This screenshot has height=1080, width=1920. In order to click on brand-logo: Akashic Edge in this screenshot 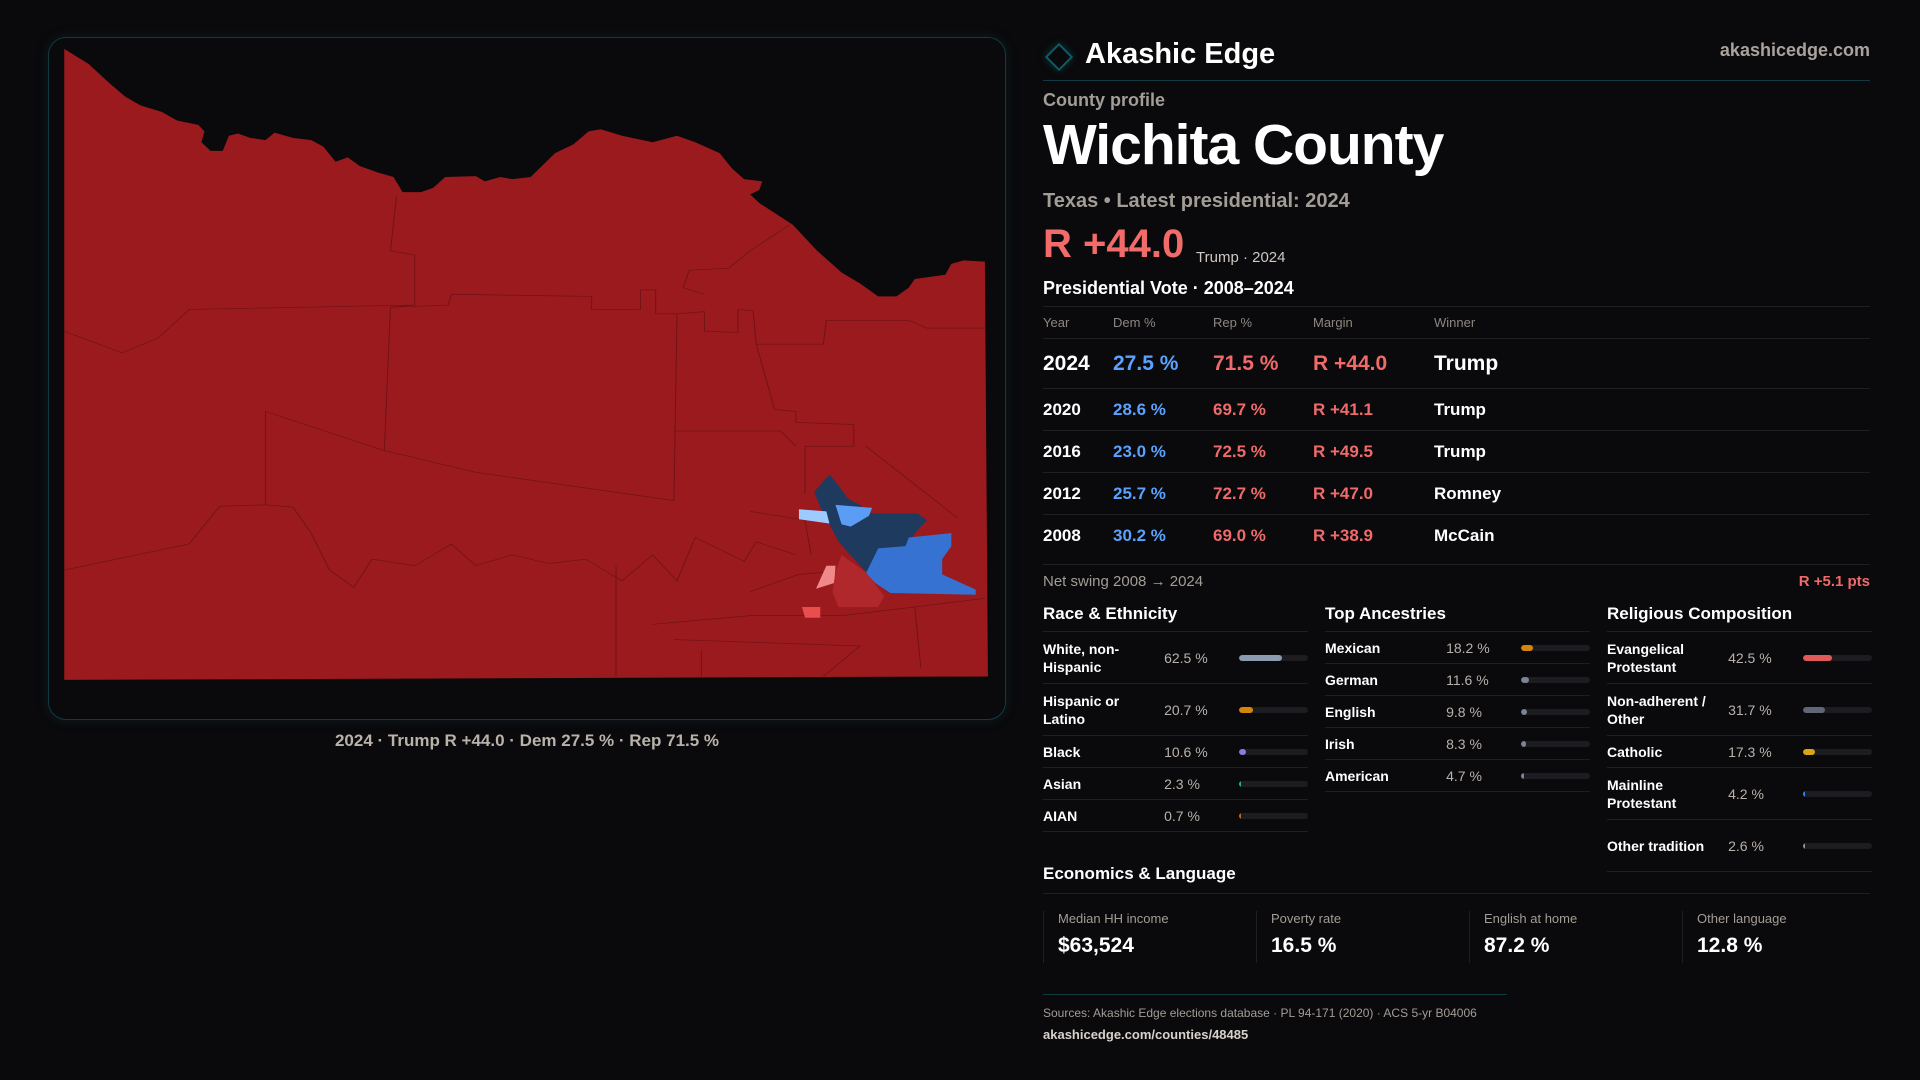, I will do `click(1159, 54)`.